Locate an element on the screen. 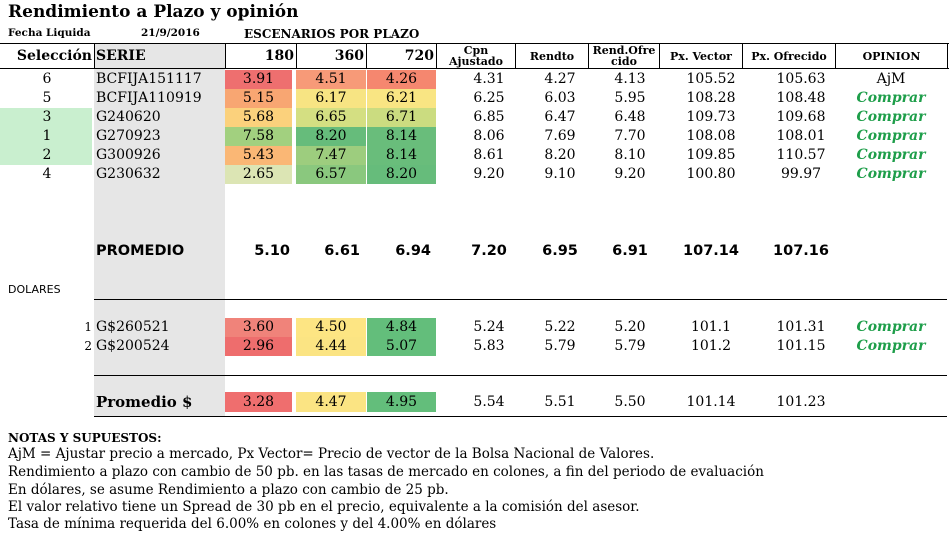 Image resolution: width=949 pixels, height=534 pixels. yield-180: 2.96 is located at coordinates (258, 346).